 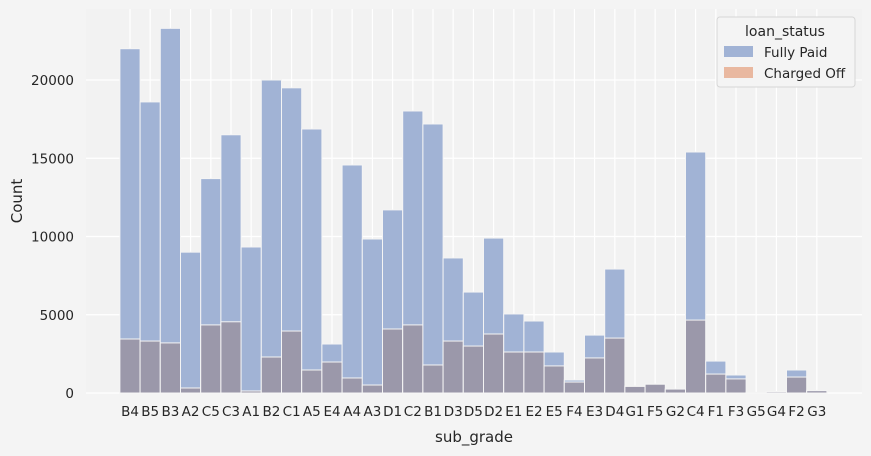 What do you see at coordinates (251, 392) in the screenshot?
I see `bar-charged-off-A1` at bounding box center [251, 392].